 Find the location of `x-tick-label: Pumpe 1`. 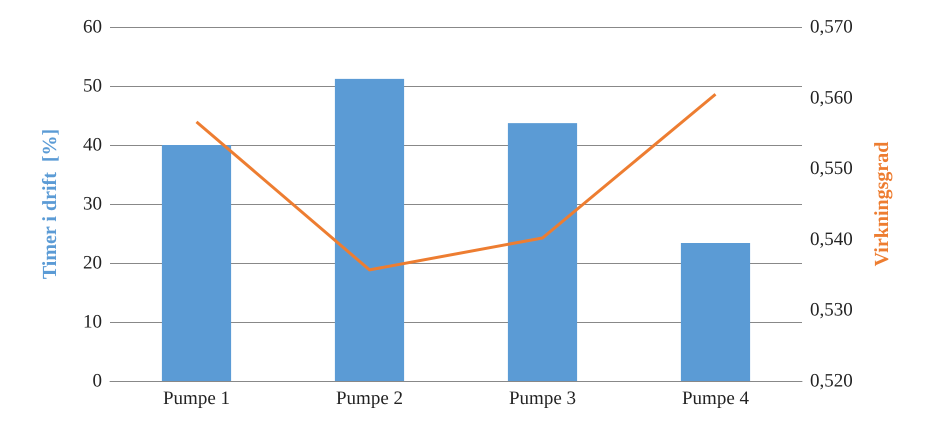

x-tick-label: Pumpe 1 is located at coordinates (196, 398).